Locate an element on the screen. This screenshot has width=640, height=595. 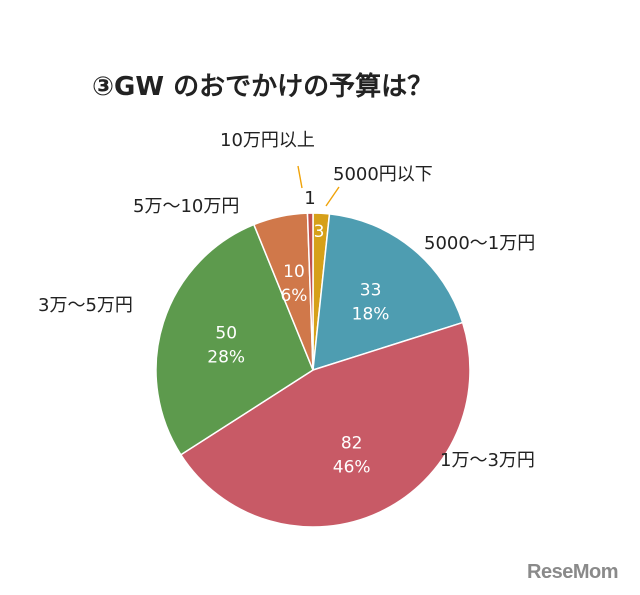
percent-label-3: 28% is located at coordinates (226, 357).